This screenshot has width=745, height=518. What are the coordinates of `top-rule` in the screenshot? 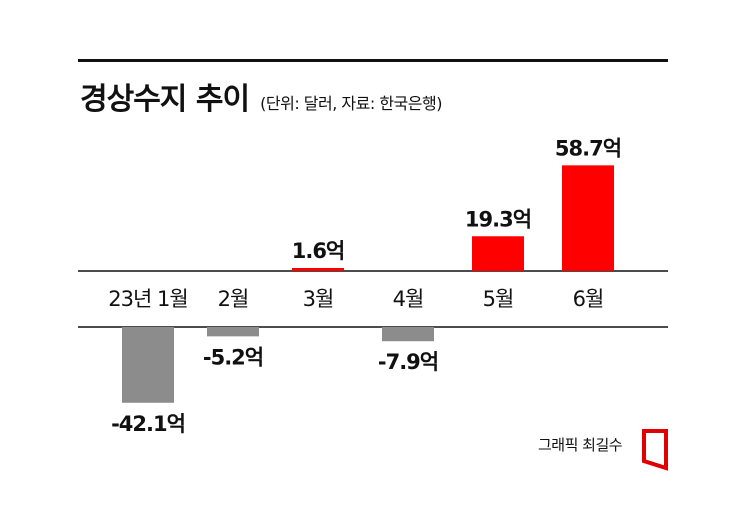 It's located at (373, 60).